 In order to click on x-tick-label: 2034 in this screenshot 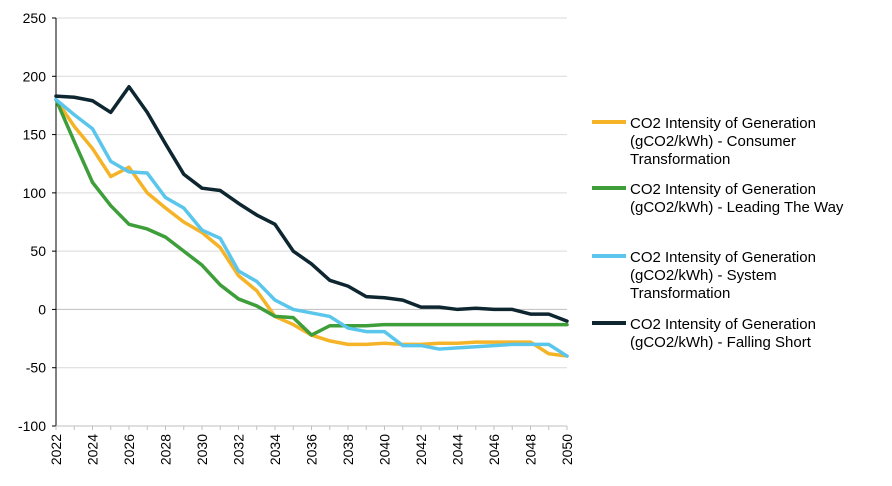, I will do `click(275, 449)`.